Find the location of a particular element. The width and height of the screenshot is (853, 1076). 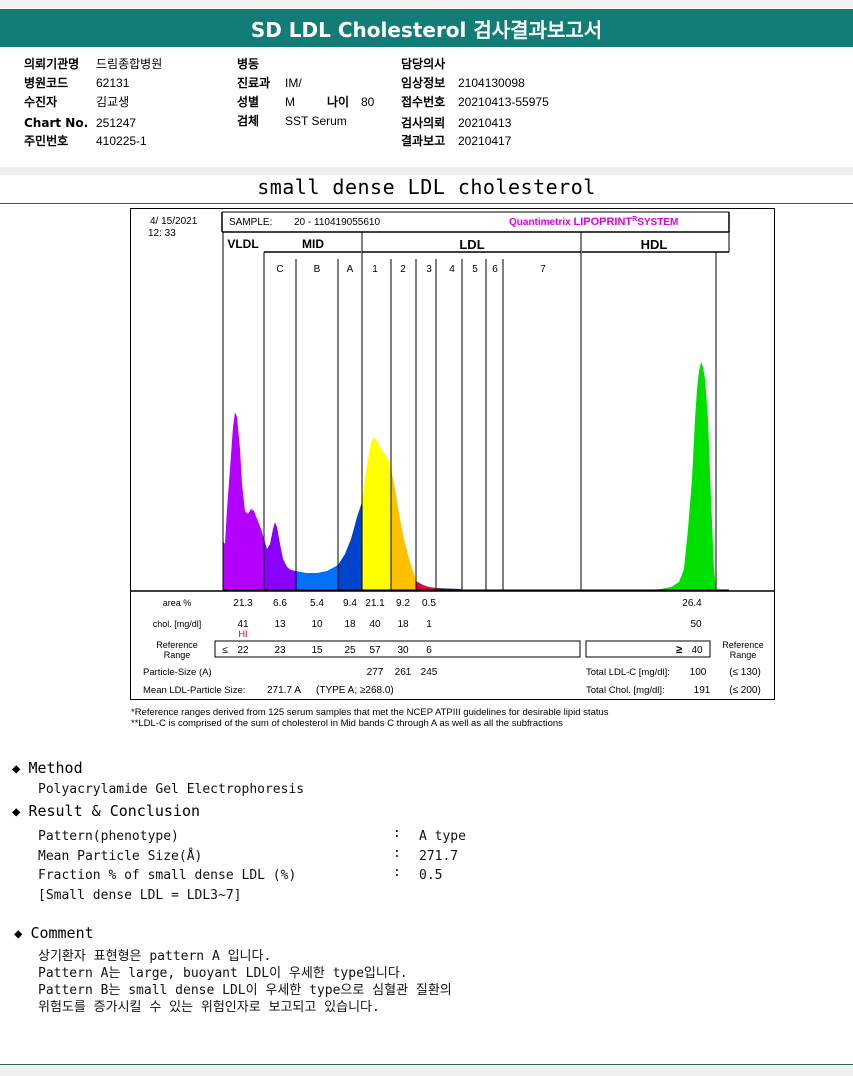

lp-chol-1: 40 is located at coordinates (375, 624).